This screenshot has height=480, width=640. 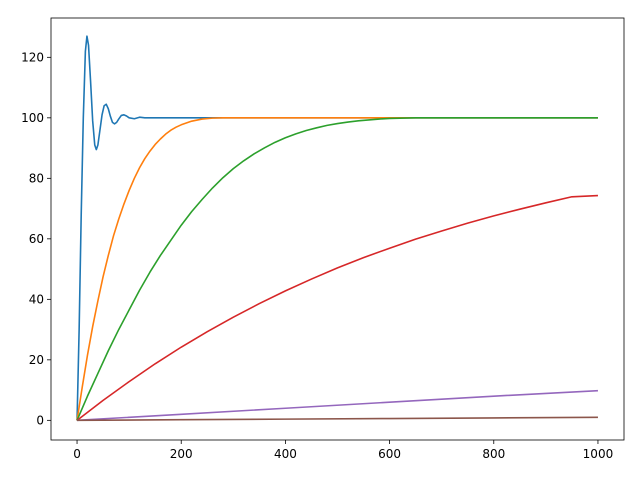 What do you see at coordinates (40, 420) in the screenshot?
I see `y-tick-label: 0` at bounding box center [40, 420].